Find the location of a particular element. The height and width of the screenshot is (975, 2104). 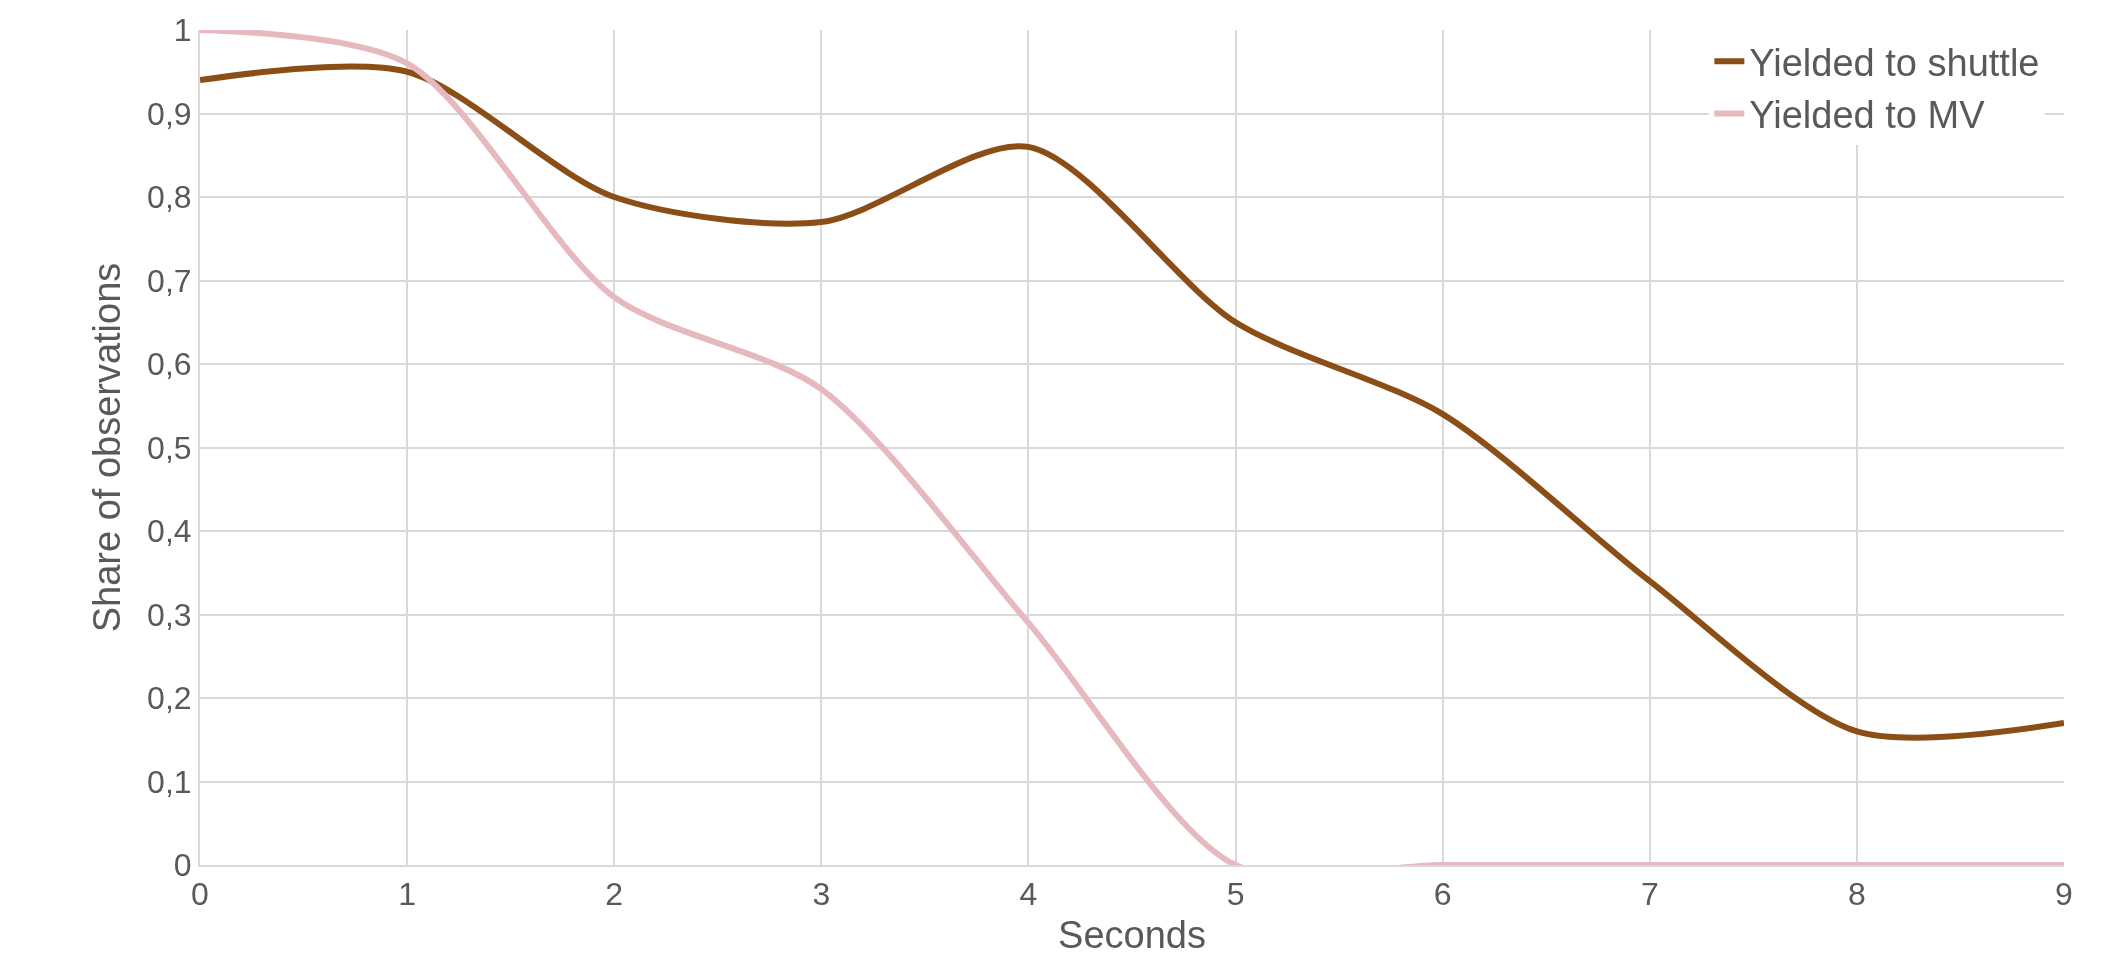

x-tick-label: 4 is located at coordinates (1028, 894).